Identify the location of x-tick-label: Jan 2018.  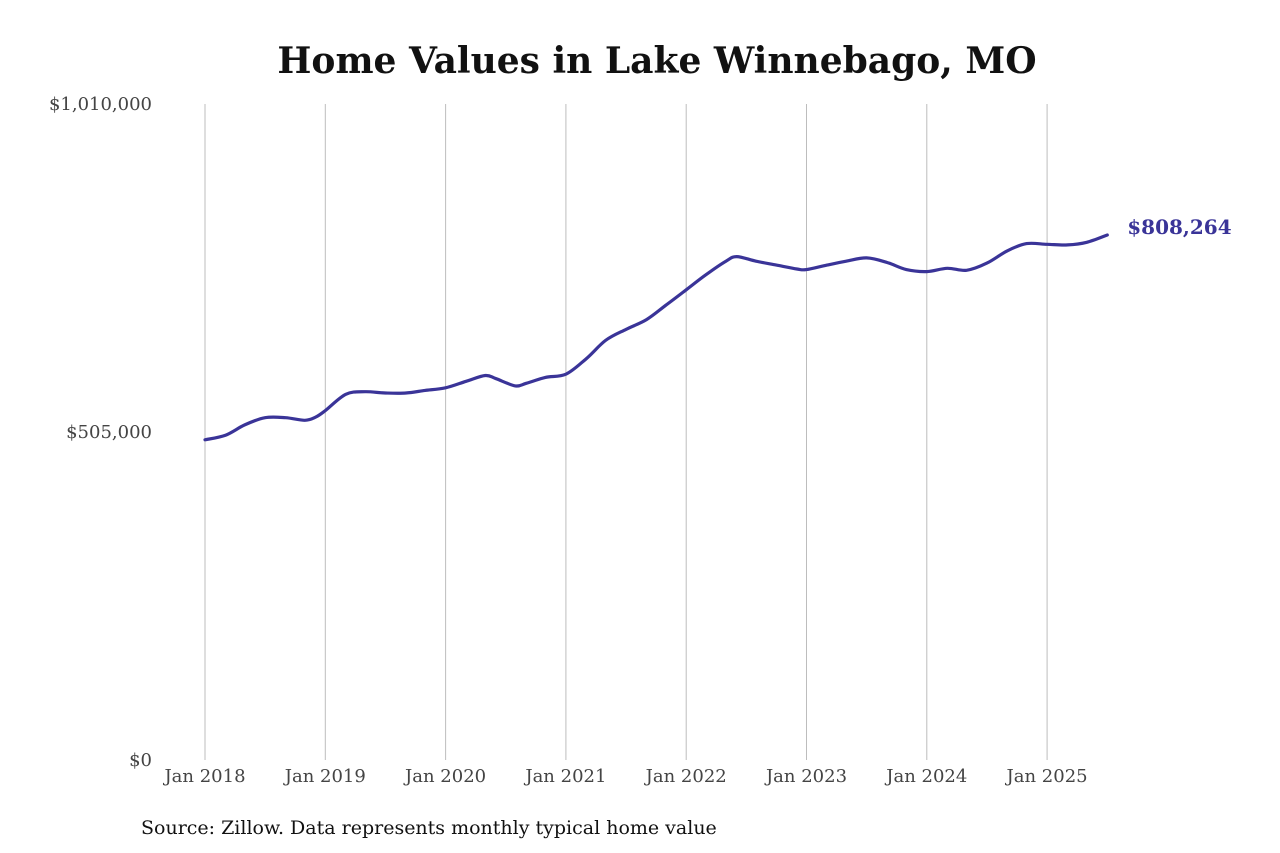
(203, 776).